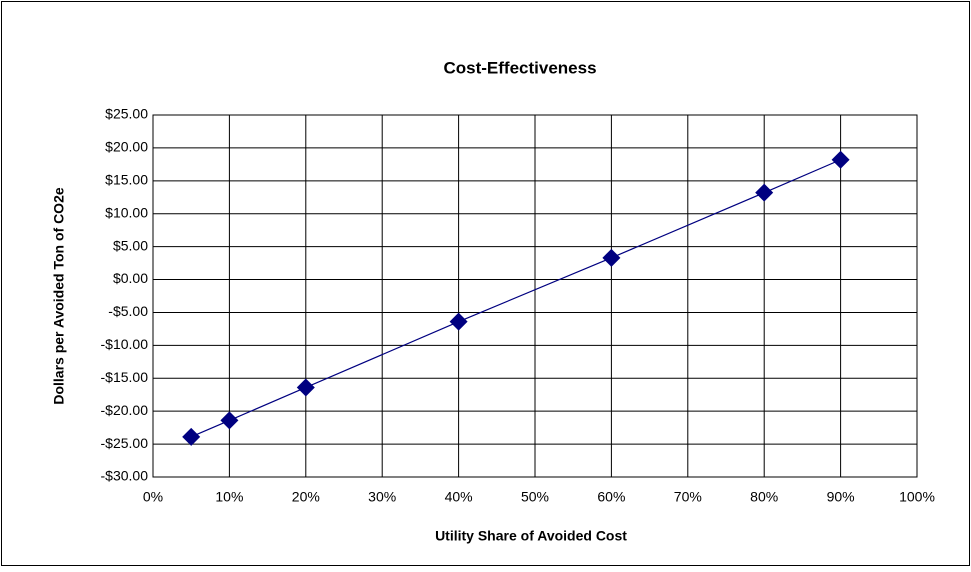 This screenshot has height=572, width=971. What do you see at coordinates (125, 443) in the screenshot?
I see `y-tick-label: -$25.00` at bounding box center [125, 443].